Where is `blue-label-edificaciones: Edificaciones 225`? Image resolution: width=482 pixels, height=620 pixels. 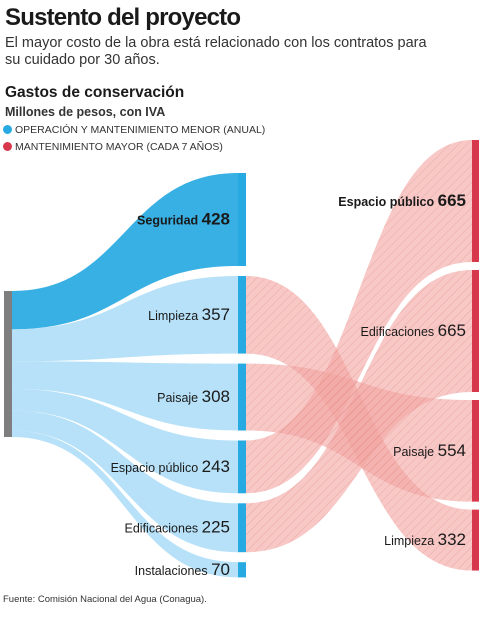 blue-label-edificaciones: Edificaciones 225 is located at coordinates (178, 527).